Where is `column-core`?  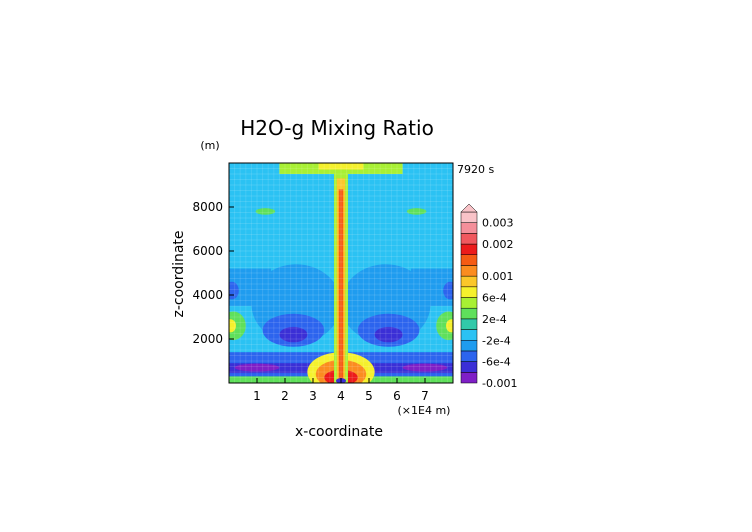 column-core is located at coordinates (341, 286).